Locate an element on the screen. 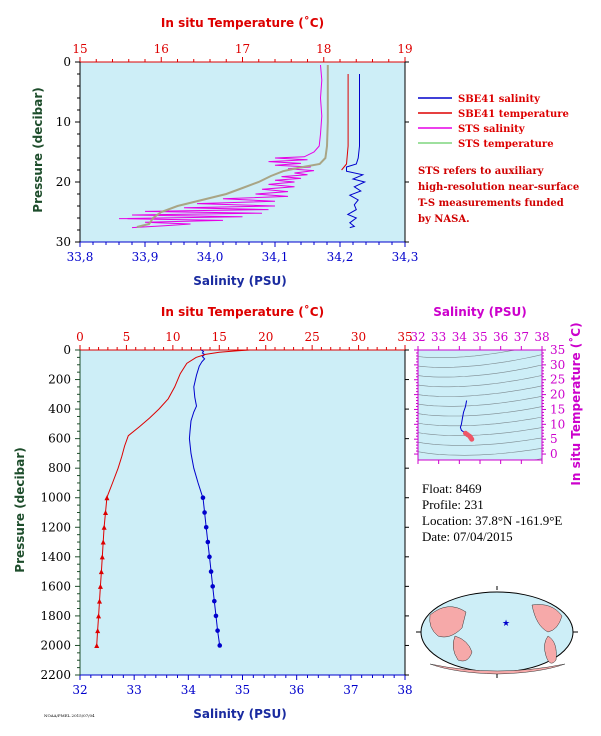 The height and width of the screenshot is (736, 601). map-land-eurasia is located at coordinates (448, 622).